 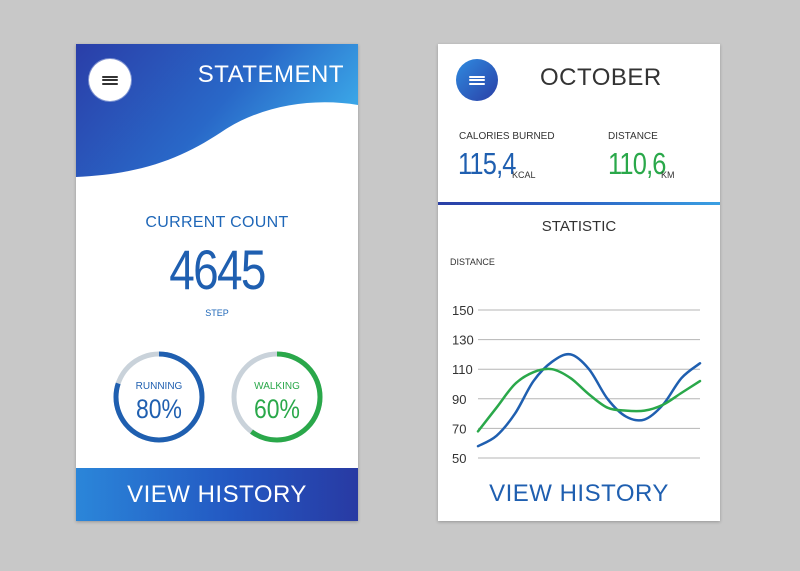 I want to click on count-value: 4645, so click(x=217, y=269).